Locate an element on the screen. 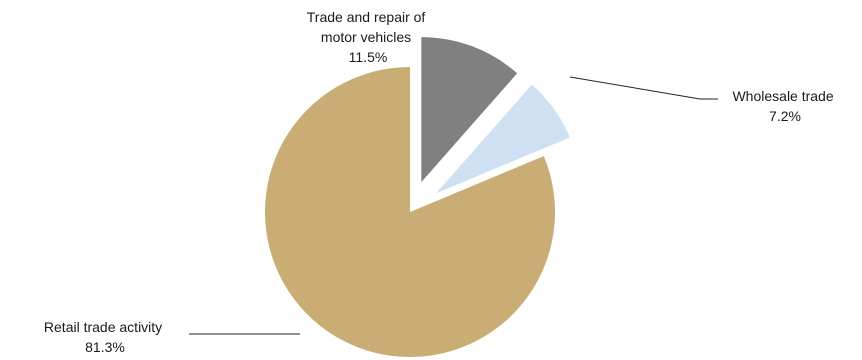  slice-label-motor-vehicles-line2: motor vehicles is located at coordinates (366, 37).